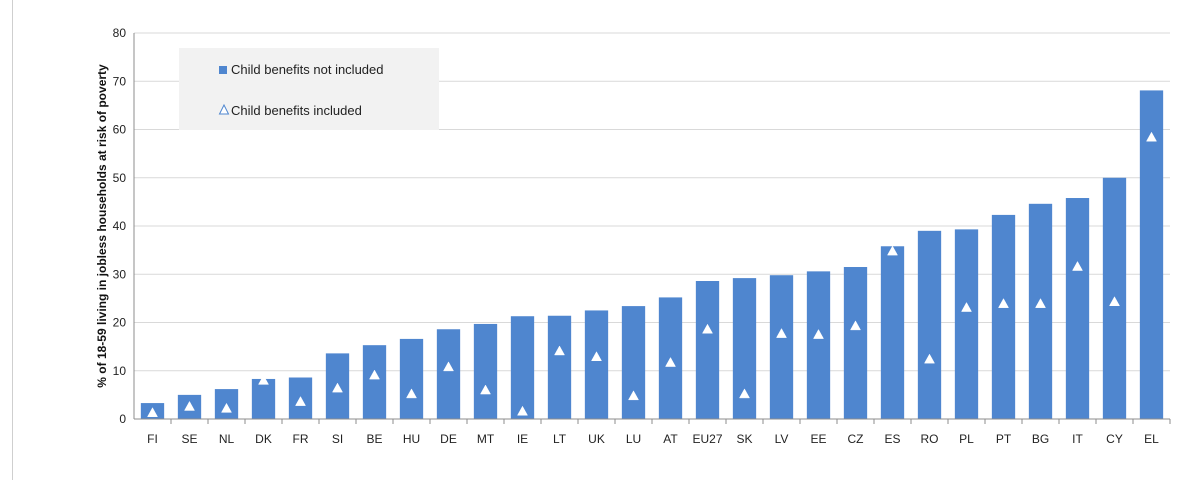 The height and width of the screenshot is (497, 1184). I want to click on marker-fr, so click(300, 401).